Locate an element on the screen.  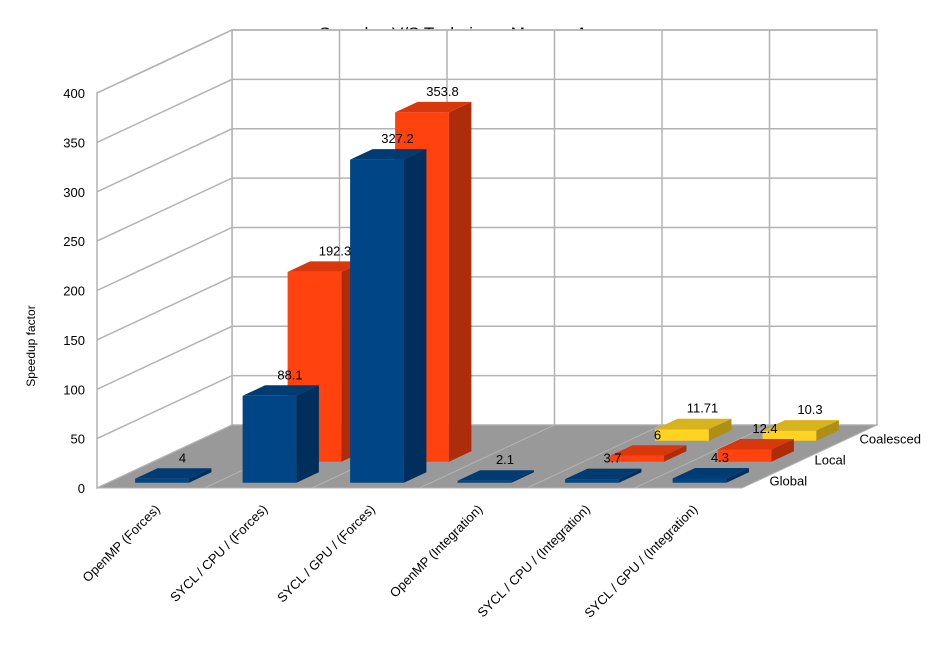
data-label: 3.7 is located at coordinates (612, 458).